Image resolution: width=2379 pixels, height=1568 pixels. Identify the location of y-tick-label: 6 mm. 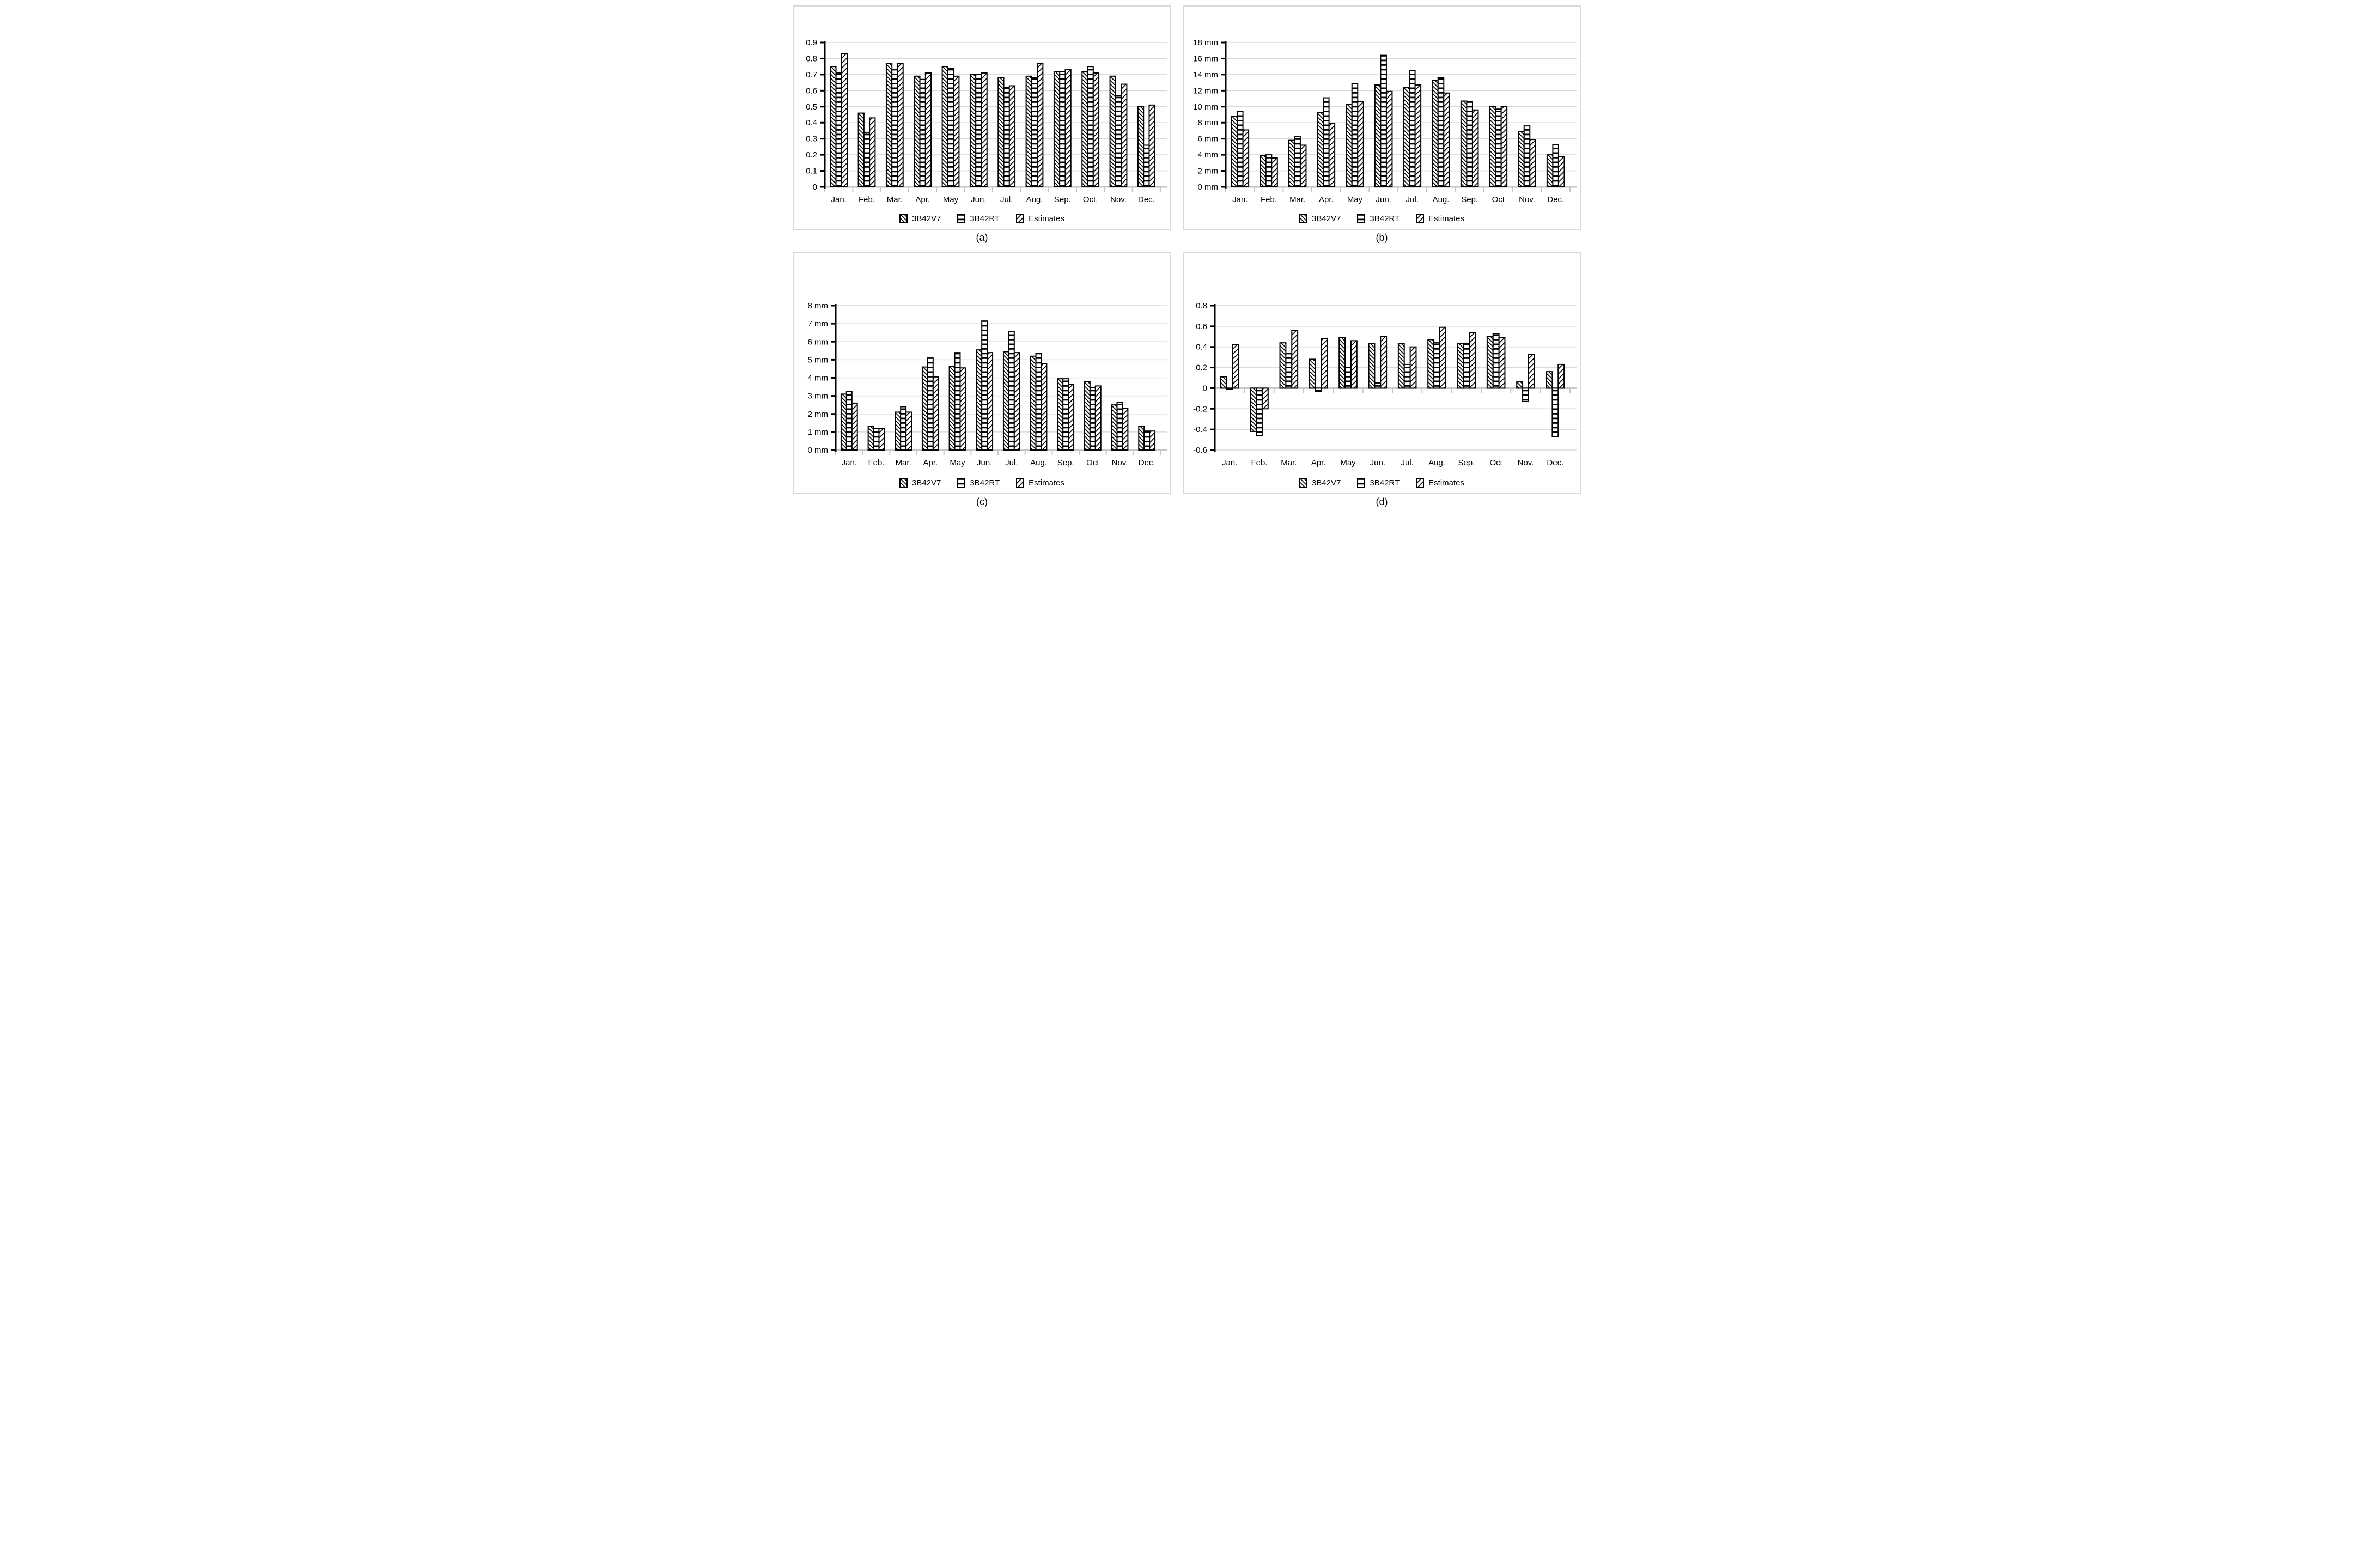
(1207, 139).